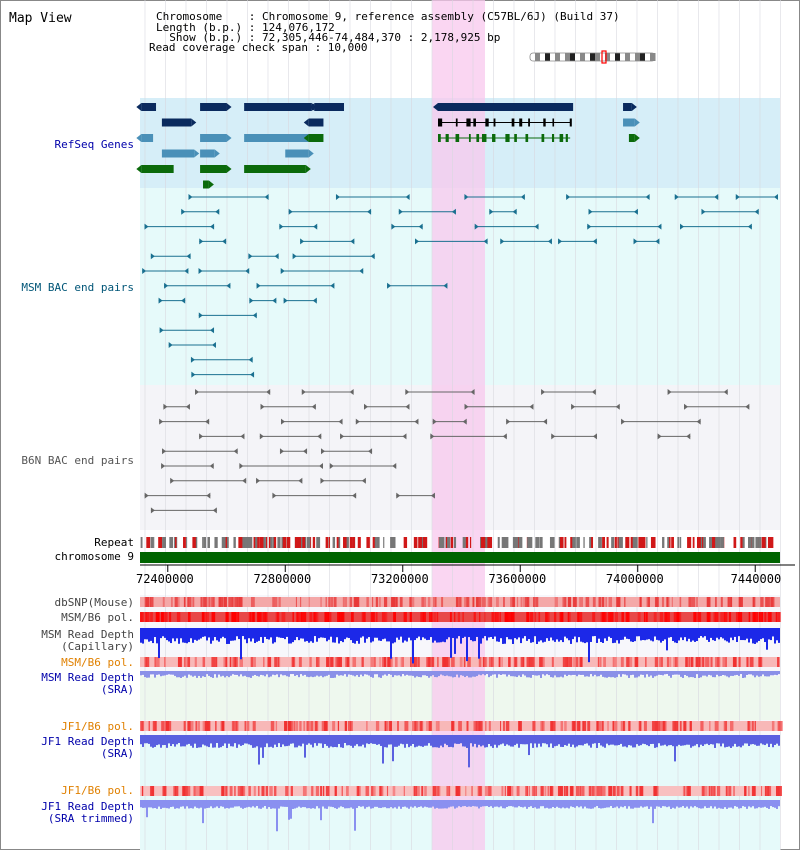 The width and height of the screenshot is (800, 850). What do you see at coordinates (485, 241) in the screenshot?
I see `msm-bac-end` at bounding box center [485, 241].